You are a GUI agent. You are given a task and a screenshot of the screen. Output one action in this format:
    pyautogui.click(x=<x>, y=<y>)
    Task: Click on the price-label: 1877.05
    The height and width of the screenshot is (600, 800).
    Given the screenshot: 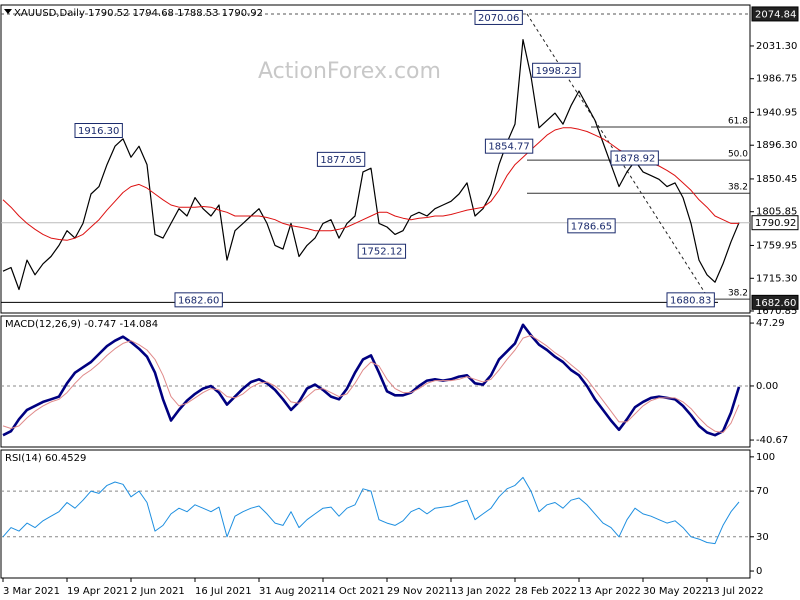 What is the action you would take?
    pyautogui.click(x=340, y=160)
    